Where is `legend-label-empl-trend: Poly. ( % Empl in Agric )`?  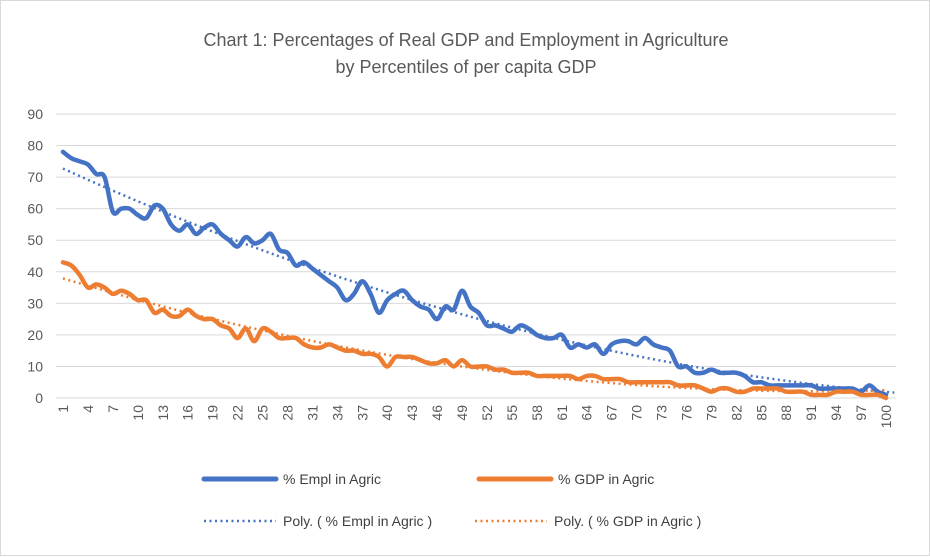
legend-label-empl-trend: Poly. ( % Empl in Agric ) is located at coordinates (357, 521).